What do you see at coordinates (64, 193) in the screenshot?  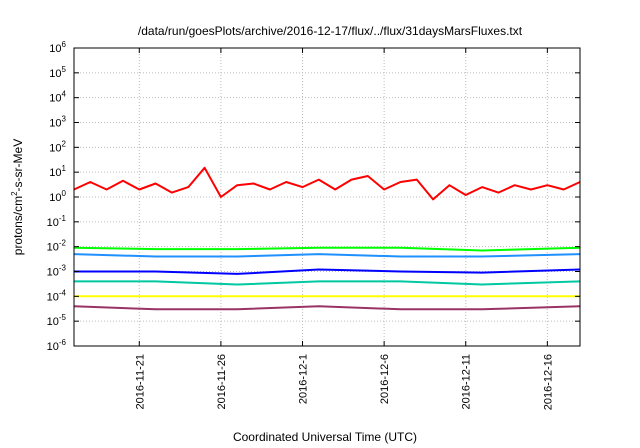 I see `y-tick-exp: 0` at bounding box center [64, 193].